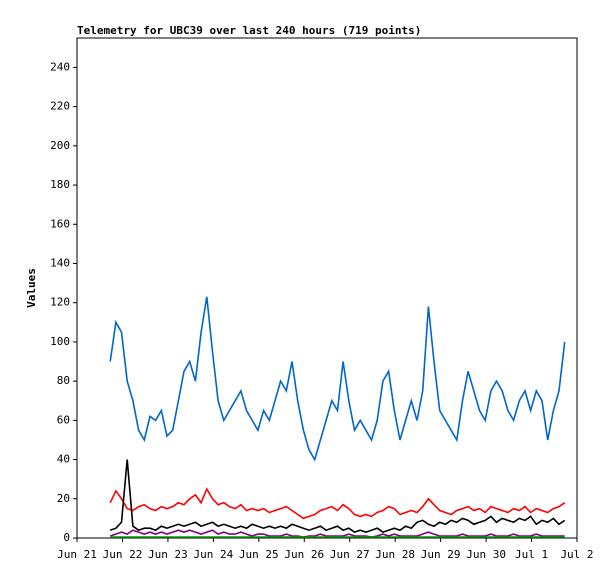 This screenshot has width=615, height=579. Describe the element at coordinates (441, 554) in the screenshot. I see `x-tick-label: Jun 29` at that location.